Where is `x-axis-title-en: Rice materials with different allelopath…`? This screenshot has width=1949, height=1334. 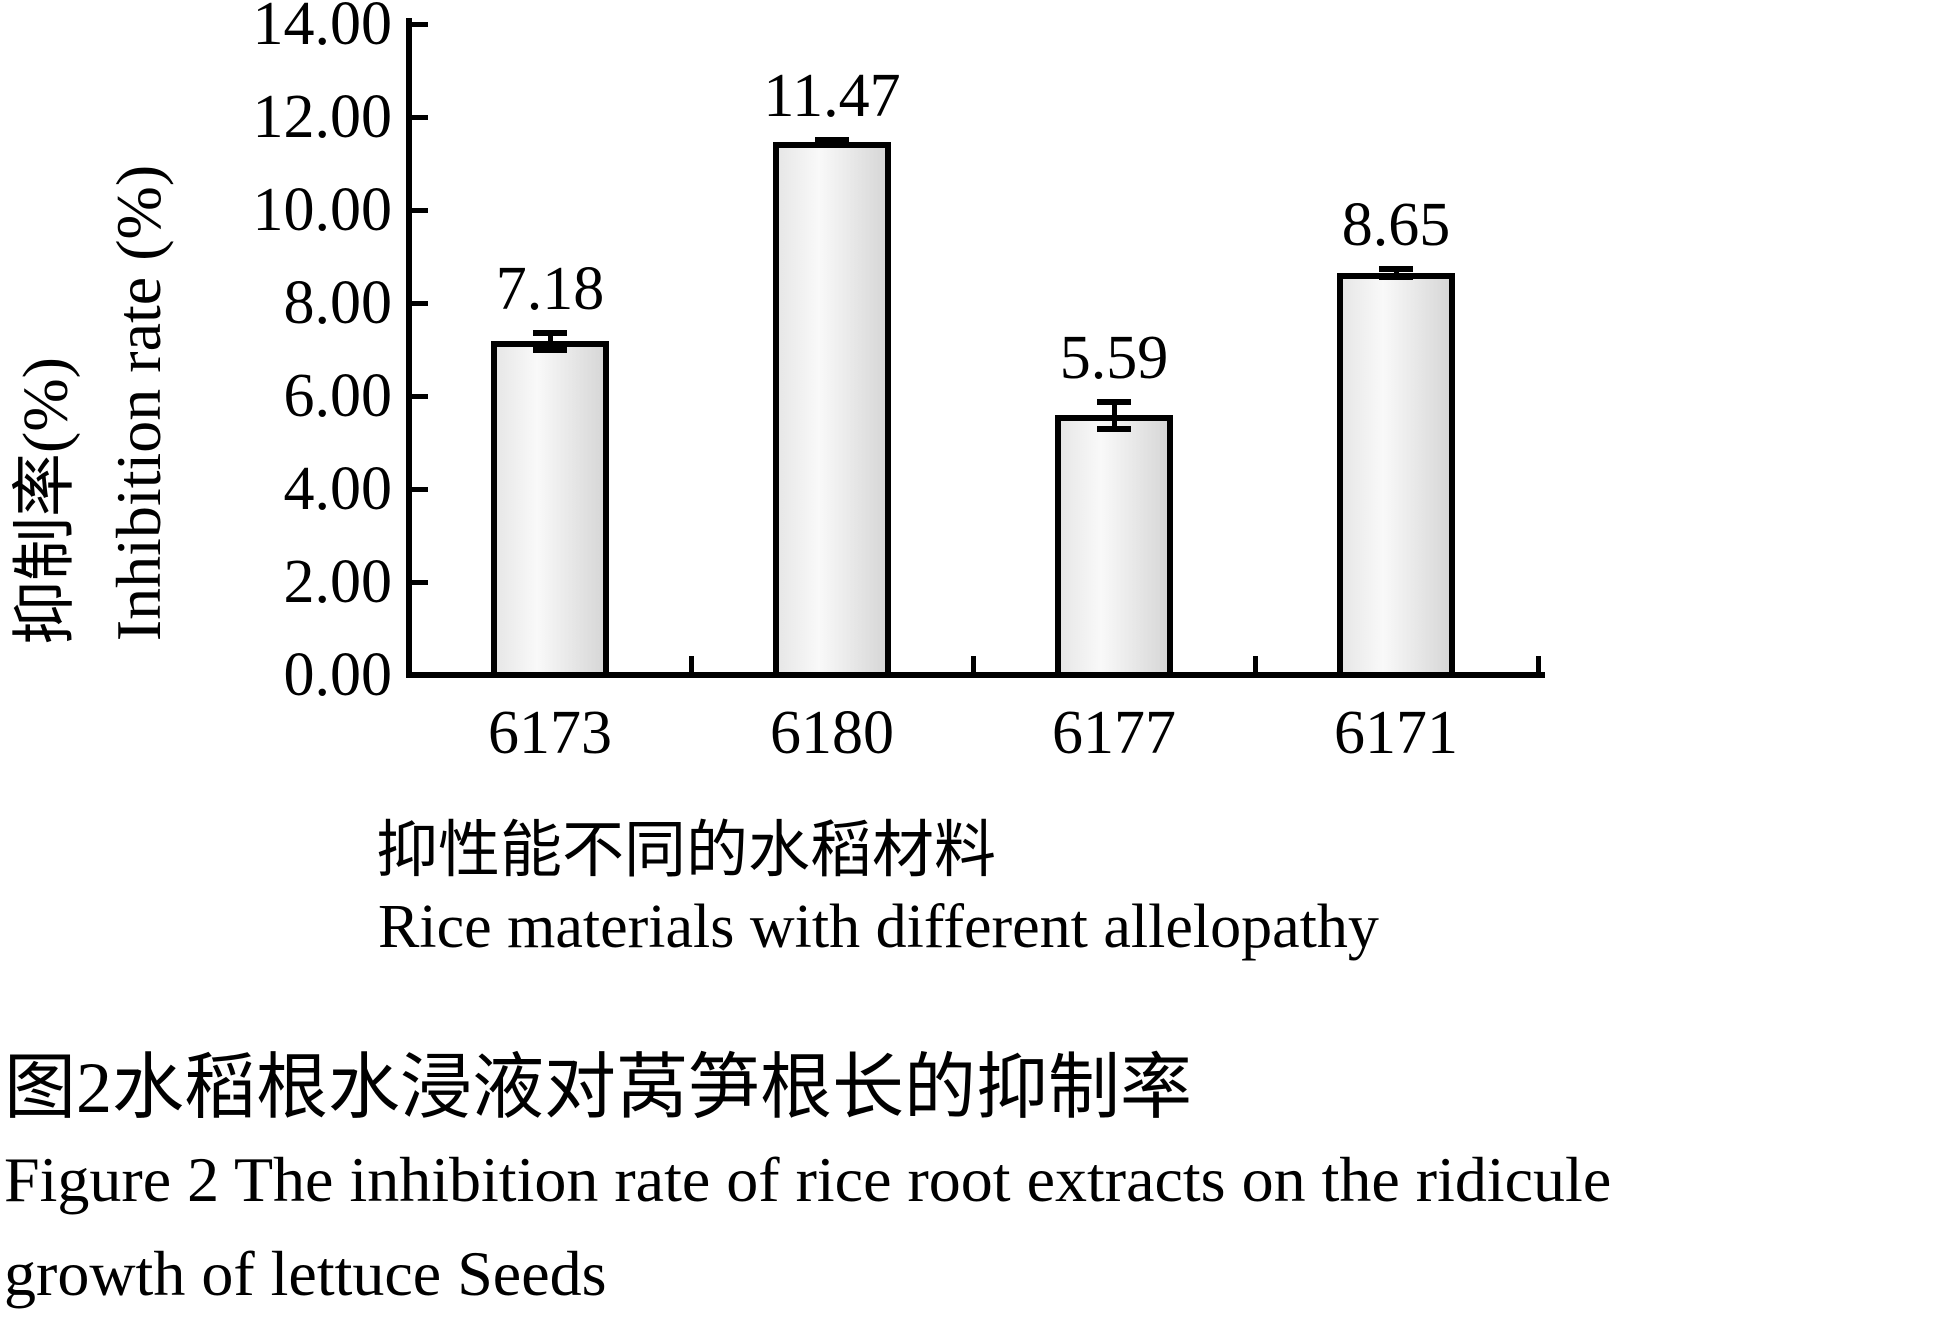
x-axis-title-en: Rice materials with different allelopath… is located at coordinates (878, 927).